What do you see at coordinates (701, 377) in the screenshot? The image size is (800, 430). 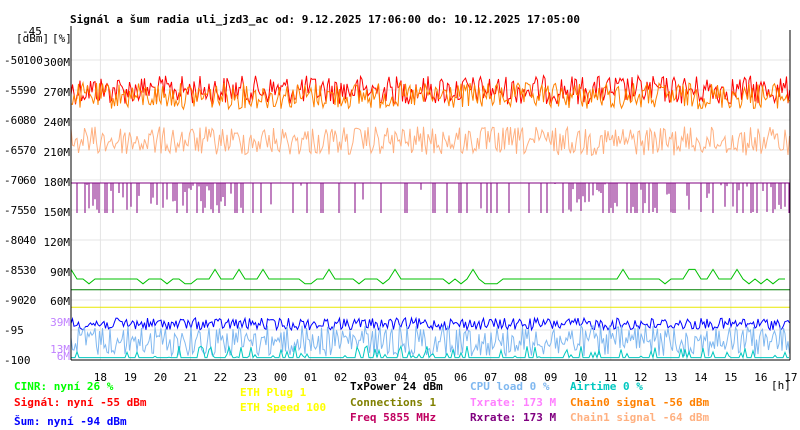 I see `x-tick-label: 14` at bounding box center [701, 377].